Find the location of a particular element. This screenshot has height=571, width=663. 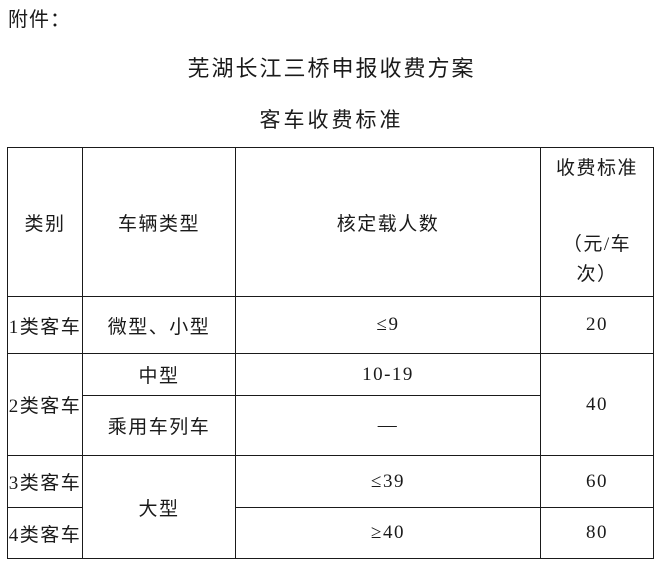

header-fee-standard-line2: （元/车 is located at coordinates (597, 244).